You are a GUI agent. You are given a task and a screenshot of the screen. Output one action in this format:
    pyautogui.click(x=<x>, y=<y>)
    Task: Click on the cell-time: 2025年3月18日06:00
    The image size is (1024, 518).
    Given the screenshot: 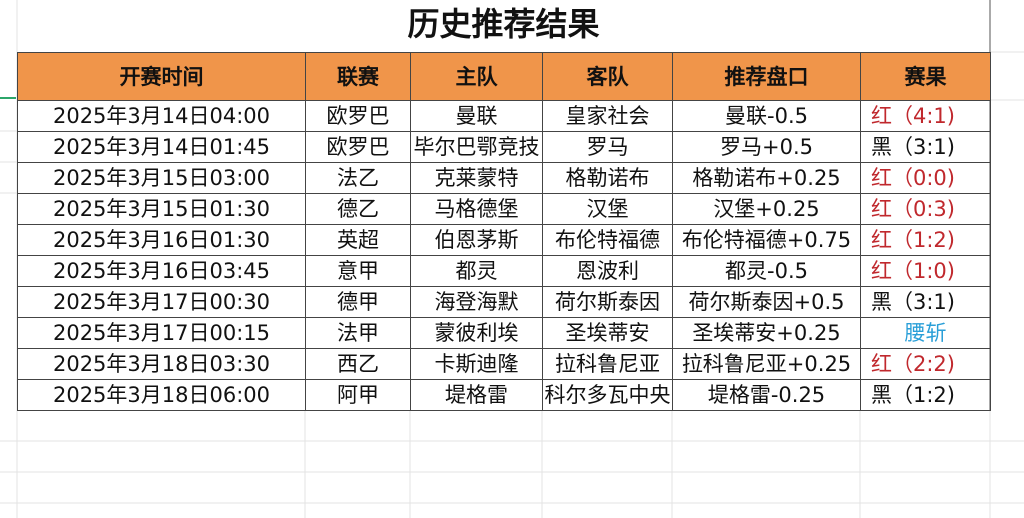 What is the action you would take?
    pyautogui.click(x=161, y=395)
    